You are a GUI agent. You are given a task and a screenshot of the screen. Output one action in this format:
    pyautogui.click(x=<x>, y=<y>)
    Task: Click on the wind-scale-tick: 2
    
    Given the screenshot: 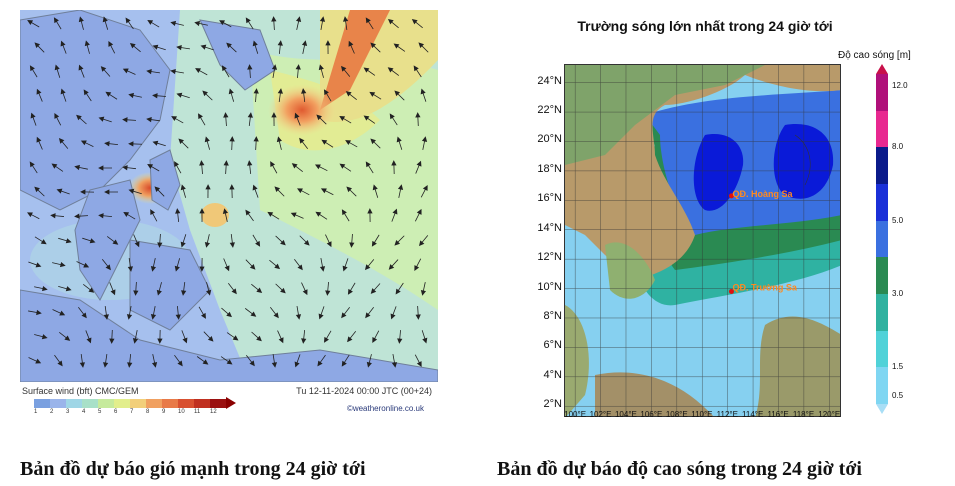 What is the action you would take?
    pyautogui.click(x=52, y=412)
    